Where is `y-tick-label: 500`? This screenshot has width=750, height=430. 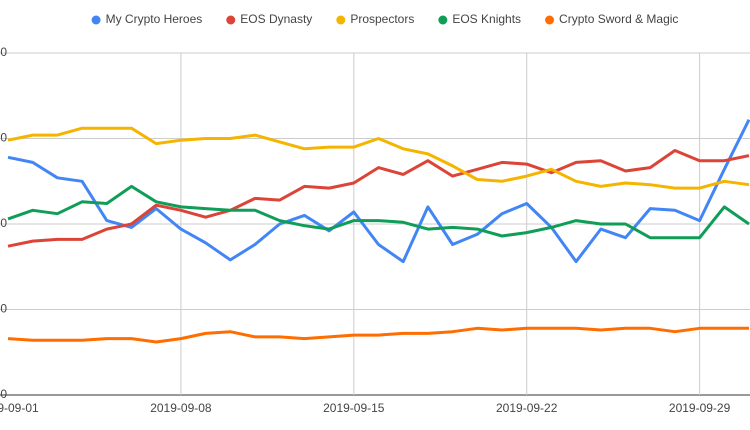
y-tick-label: 500 is located at coordinates (3, 309).